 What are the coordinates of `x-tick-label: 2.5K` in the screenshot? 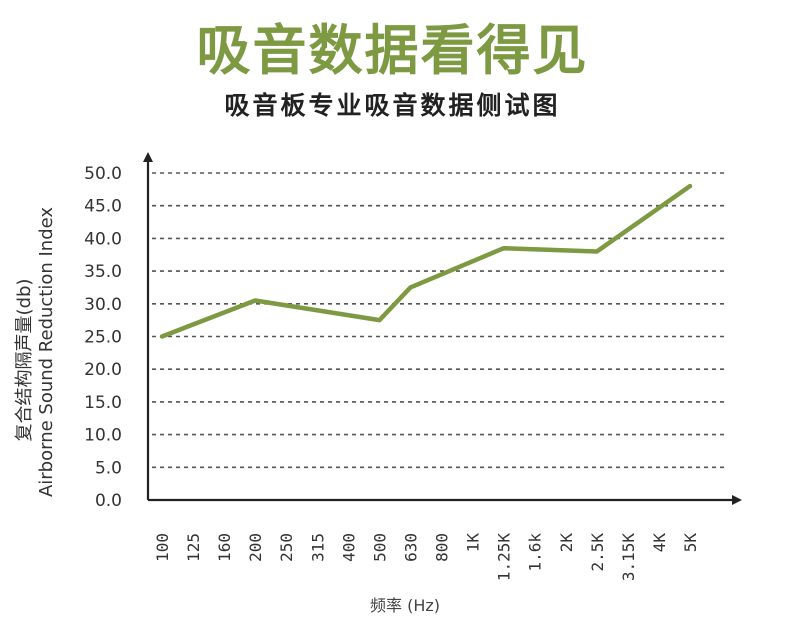 It's located at (597, 552).